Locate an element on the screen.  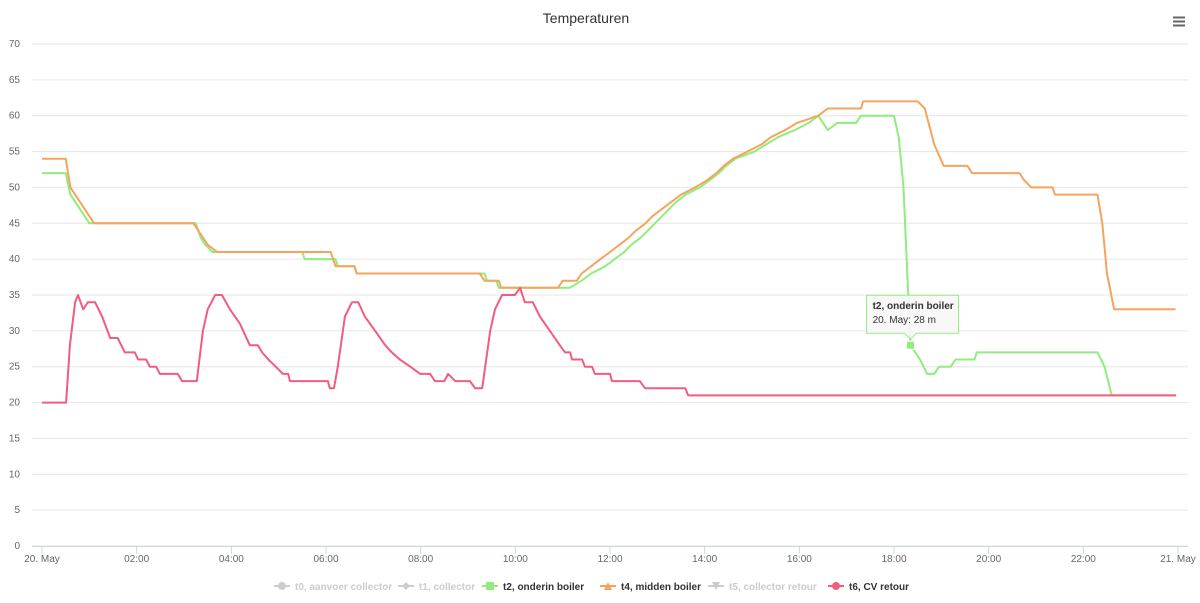
y-tick-label: 30 is located at coordinates (15, 331).